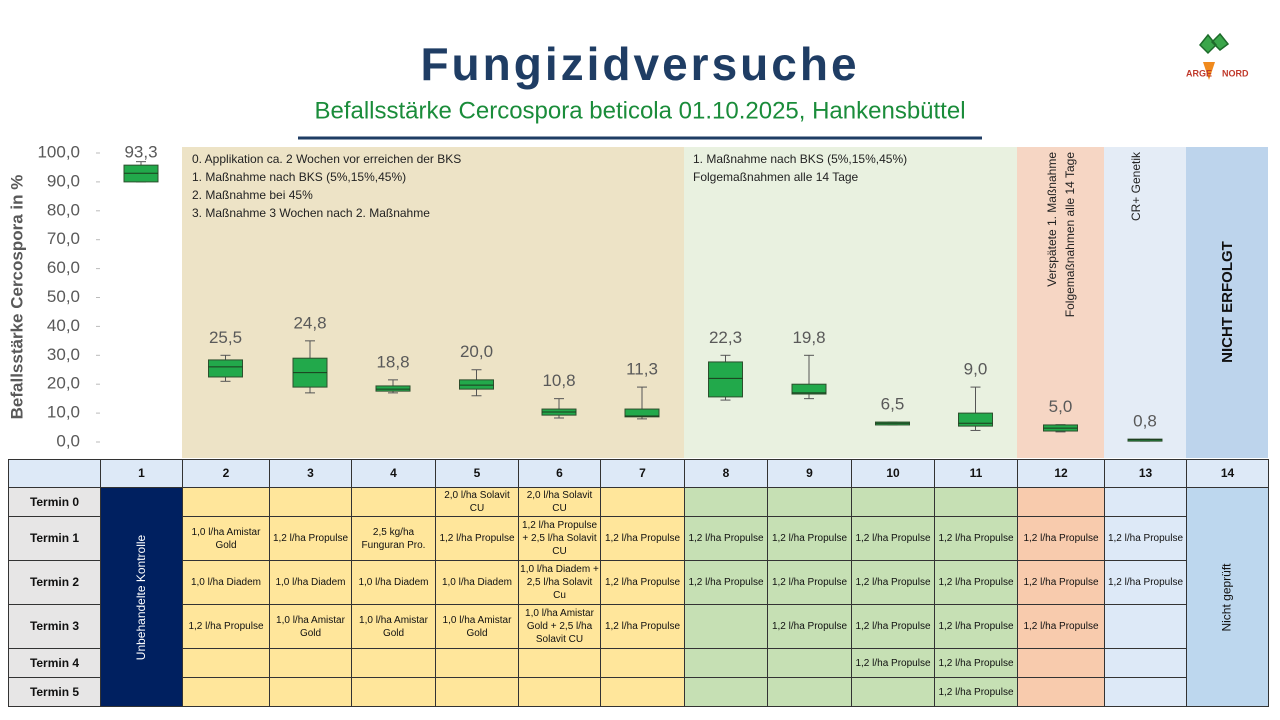 This screenshot has width=1280, height=720. Describe the element at coordinates (477, 502) in the screenshot. I see `cell-text: 2,0 l/ha Solavit CU` at that location.